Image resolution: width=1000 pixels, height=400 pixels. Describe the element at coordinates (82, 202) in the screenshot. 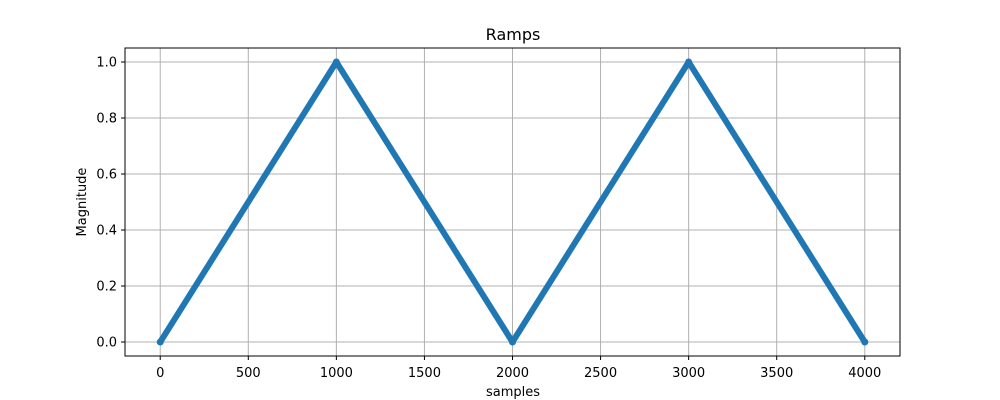

I see `y-axis-label: Magnitude` at that location.